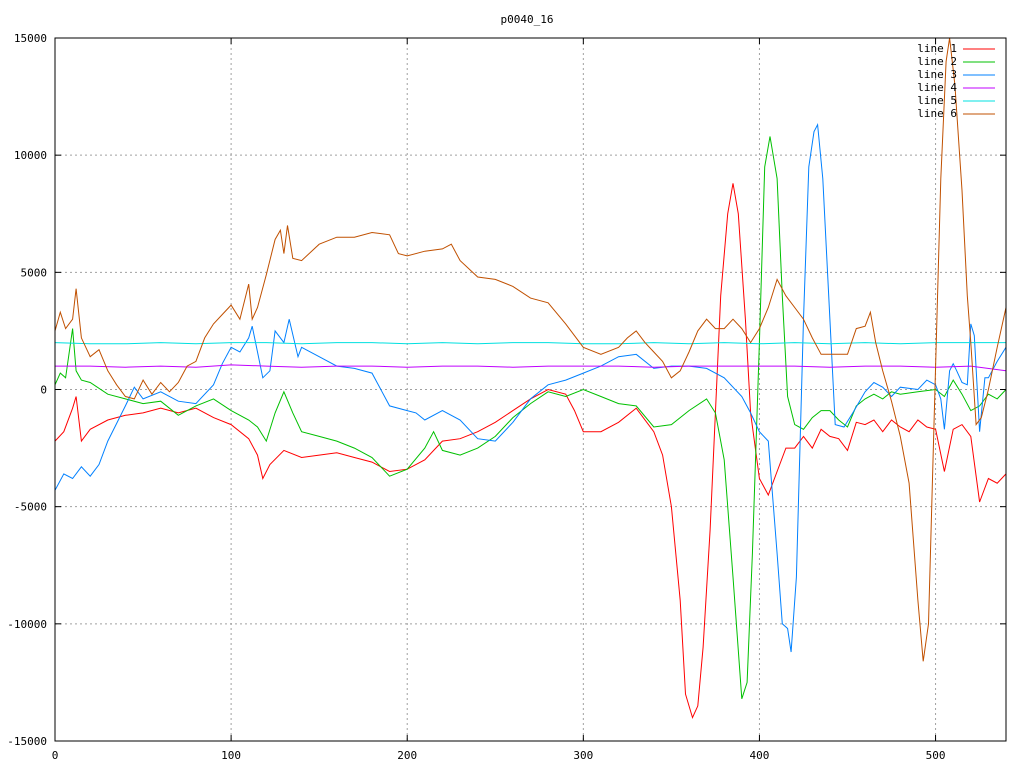 The width and height of the screenshot is (1024, 773). What do you see at coordinates (937, 113) in the screenshot?
I see `legend-label-6: line 6` at bounding box center [937, 113].